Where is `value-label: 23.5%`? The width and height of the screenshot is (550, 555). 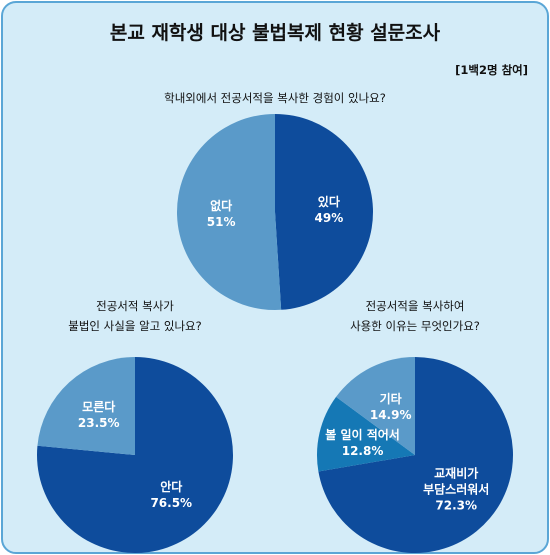
value-label: 23.5% is located at coordinates (98, 423).